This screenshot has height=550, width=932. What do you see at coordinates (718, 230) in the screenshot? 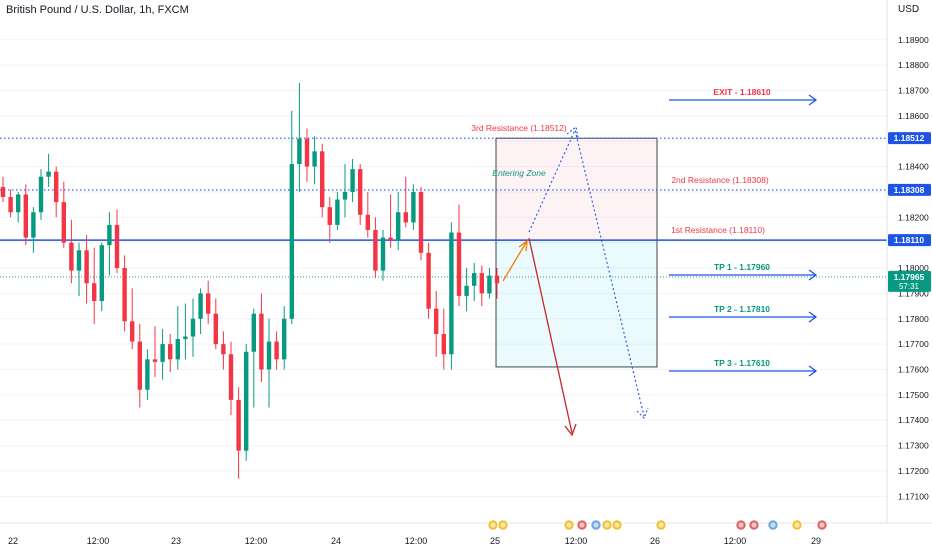
I see `resistance-label: 1st Resistance (1.18110)` at bounding box center [718, 230].